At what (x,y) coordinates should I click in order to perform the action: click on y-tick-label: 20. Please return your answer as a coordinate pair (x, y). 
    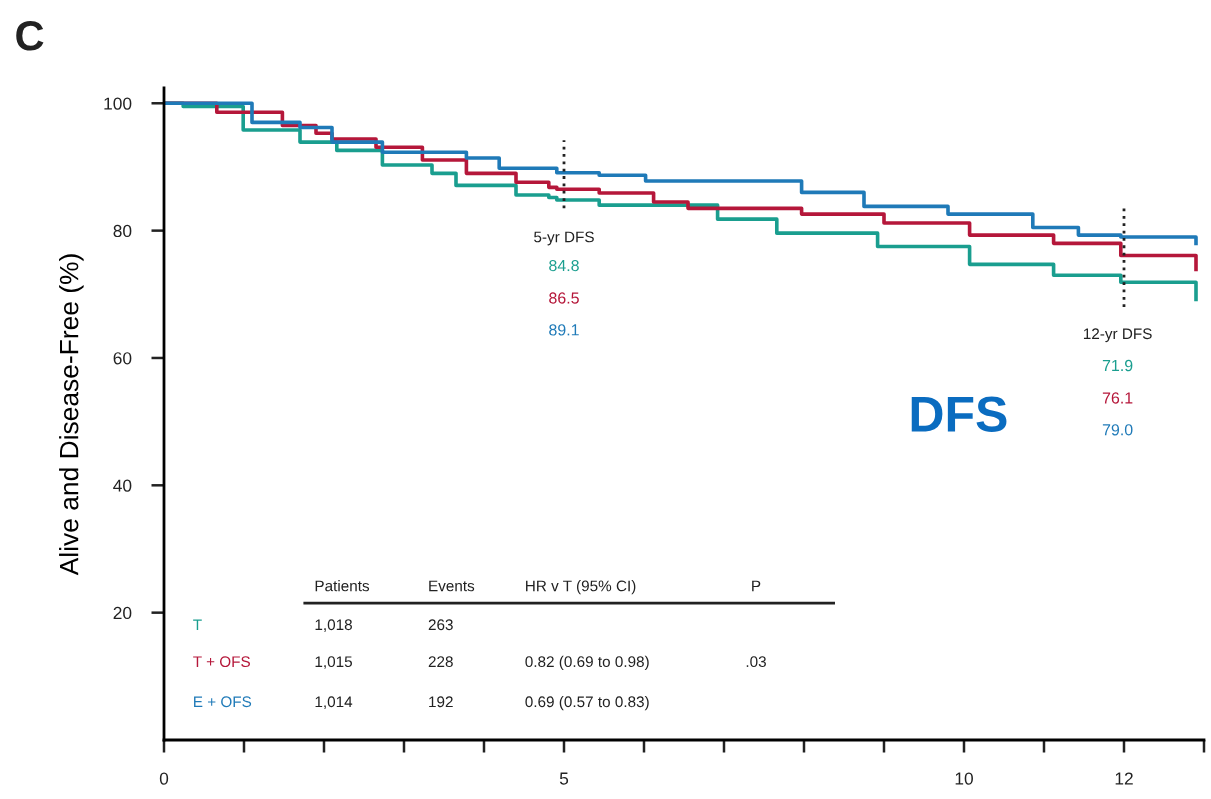
    Looking at the image, I should click on (122, 613).